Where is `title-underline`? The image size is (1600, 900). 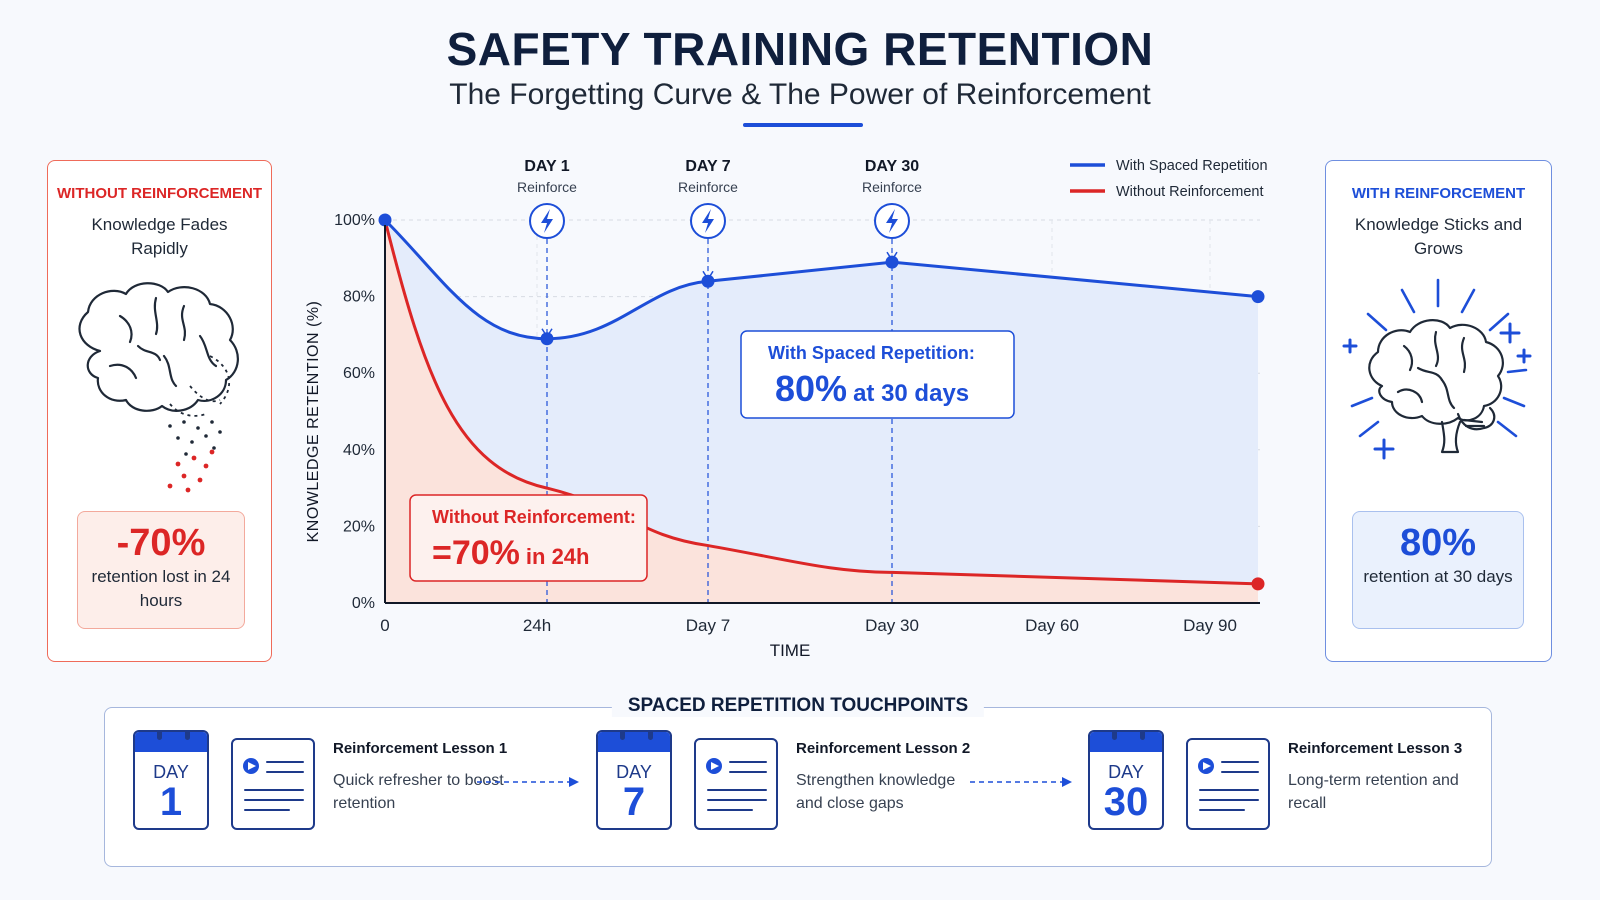 title-underline is located at coordinates (803, 125).